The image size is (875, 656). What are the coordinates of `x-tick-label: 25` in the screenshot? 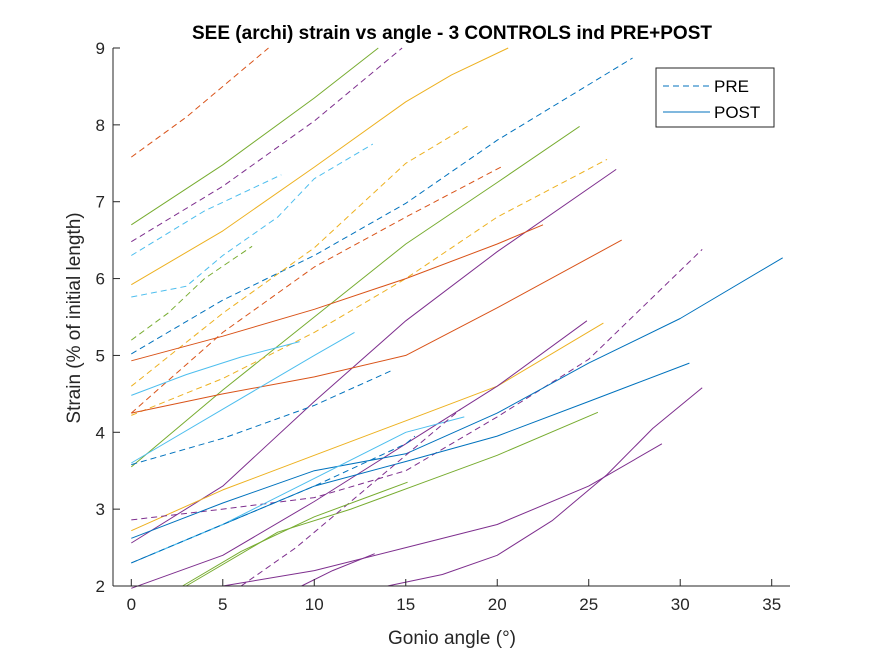 It's located at (588, 604).